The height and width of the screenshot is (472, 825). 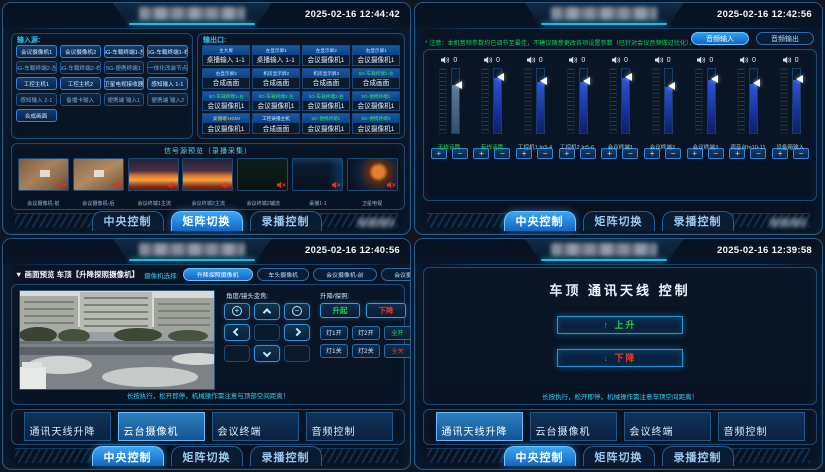 I want to click on zoom-in-button: +, so click(x=237, y=311).